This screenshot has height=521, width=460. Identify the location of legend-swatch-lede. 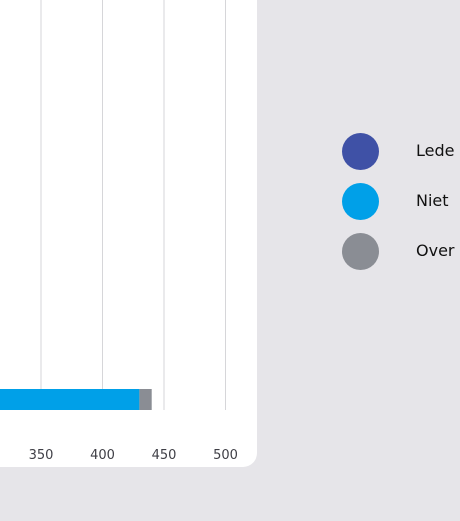
(360, 151).